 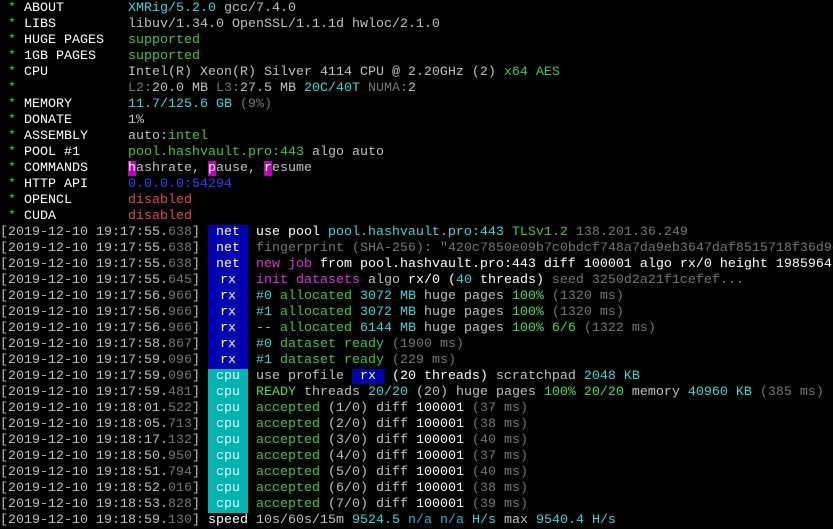 What do you see at coordinates (36, 72) in the screenshot?
I see `header-label: CPU` at bounding box center [36, 72].